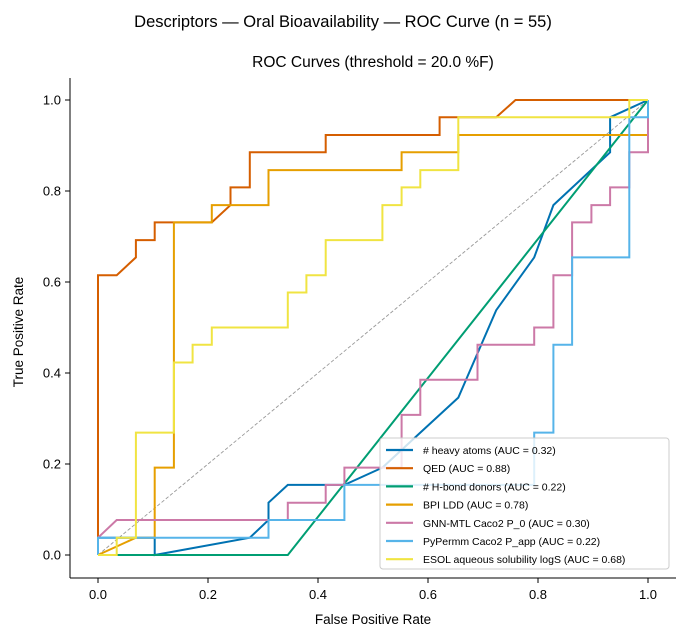 The width and height of the screenshot is (687, 641). I want to click on legend-label: BPI LDD (AUC = 0.78), so click(475, 506).